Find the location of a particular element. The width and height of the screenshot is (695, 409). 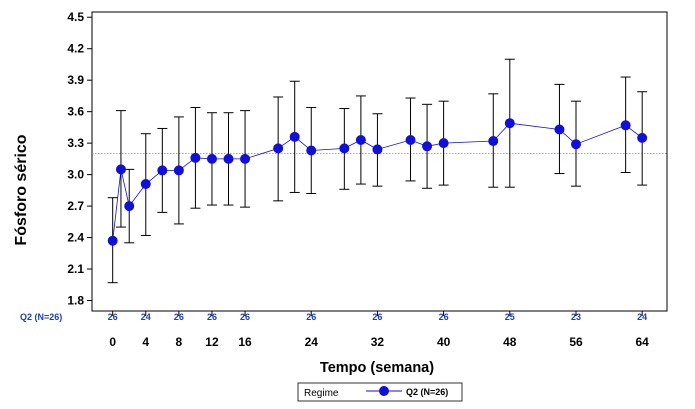

x-tick-label: 56 is located at coordinates (576, 342).